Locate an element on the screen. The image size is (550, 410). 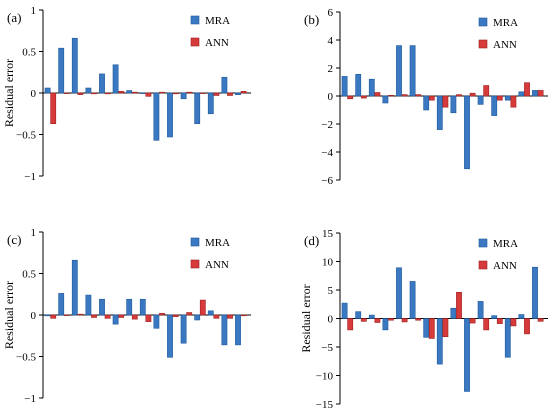
y-tick-label: 10 is located at coordinates (328, 263).